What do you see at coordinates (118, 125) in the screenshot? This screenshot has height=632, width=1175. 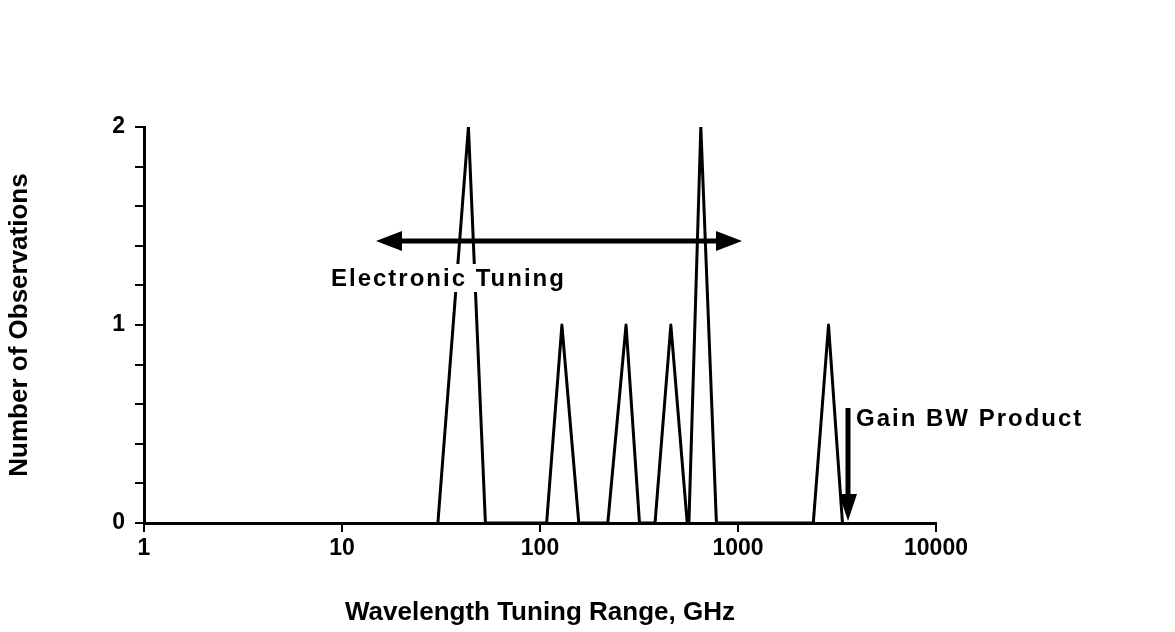 I see `y-tick-label: 2` at bounding box center [118, 125].